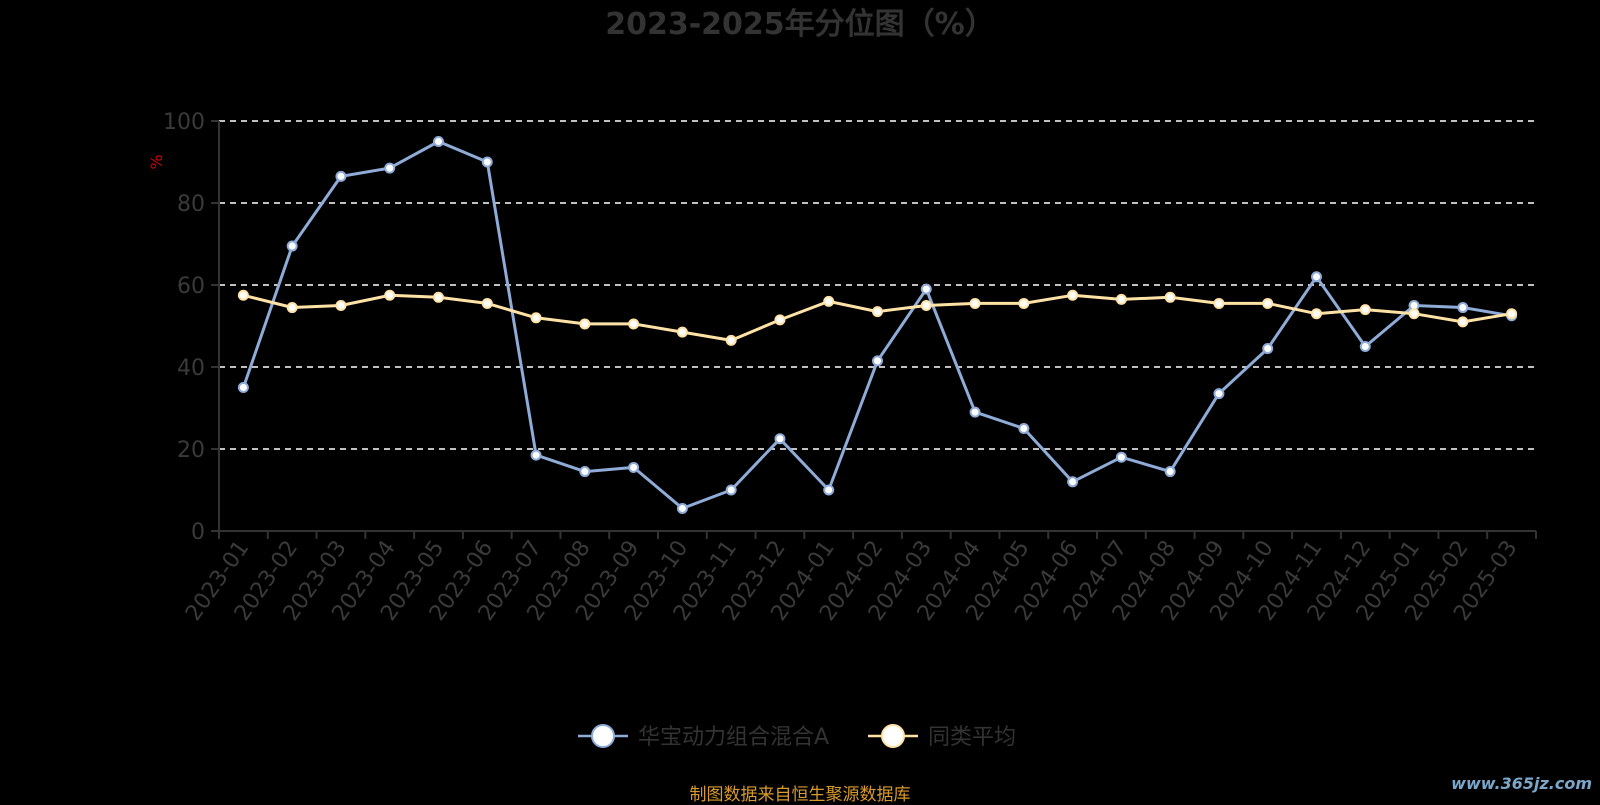 This screenshot has height=805, width=1600. Describe the element at coordinates (156, 161) in the screenshot. I see `y-axis-label: %` at that location.